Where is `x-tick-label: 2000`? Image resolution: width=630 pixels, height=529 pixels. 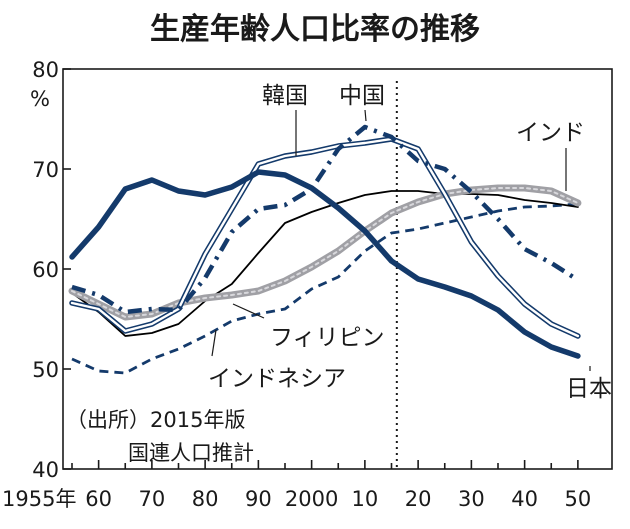
x-tick-label: 2000 is located at coordinates (311, 499).